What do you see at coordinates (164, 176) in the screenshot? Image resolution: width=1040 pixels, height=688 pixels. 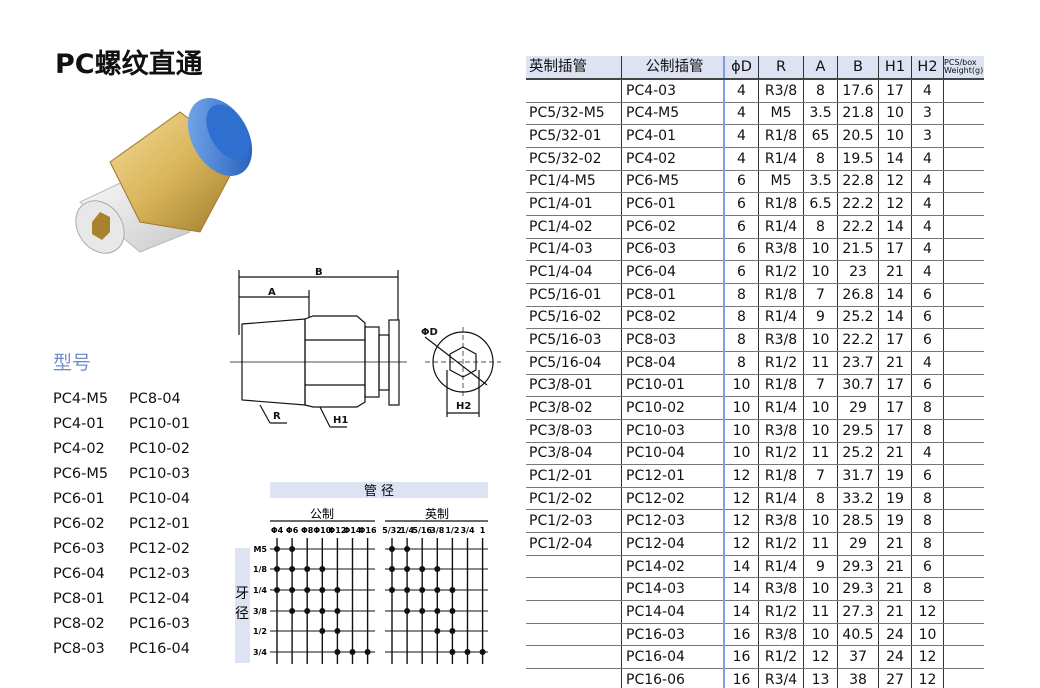 I see `product-photo` at bounding box center [164, 176].